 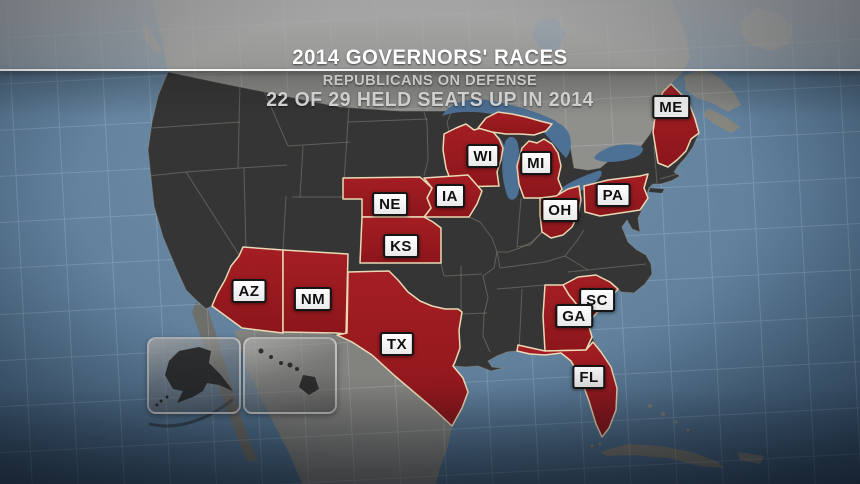 What do you see at coordinates (721, 120) in the screenshot?
I see `nova-scotia-landmass` at bounding box center [721, 120].